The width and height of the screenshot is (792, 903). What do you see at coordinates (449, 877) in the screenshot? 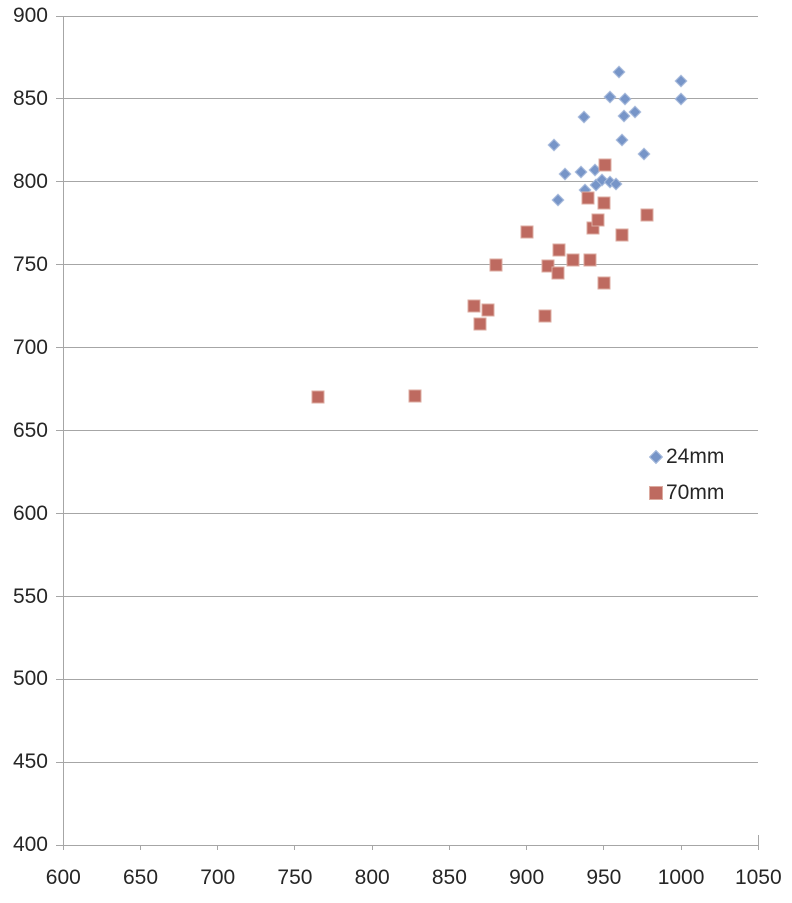
I see `x-tick-label-850: 850` at bounding box center [449, 877].